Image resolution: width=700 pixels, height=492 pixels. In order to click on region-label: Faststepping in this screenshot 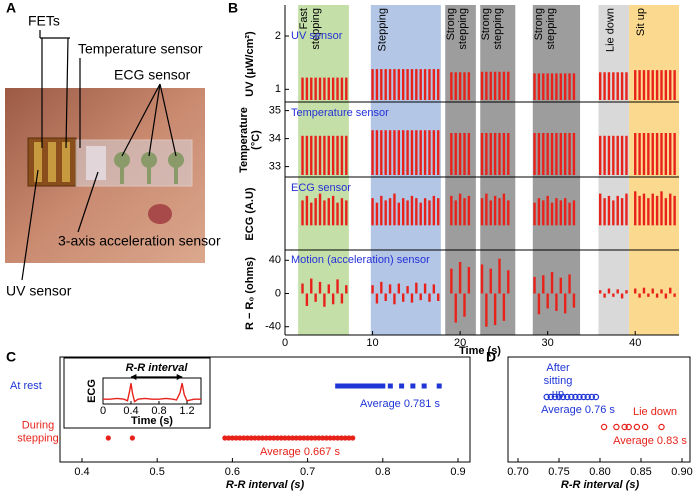, I will do `click(310, 29)`.